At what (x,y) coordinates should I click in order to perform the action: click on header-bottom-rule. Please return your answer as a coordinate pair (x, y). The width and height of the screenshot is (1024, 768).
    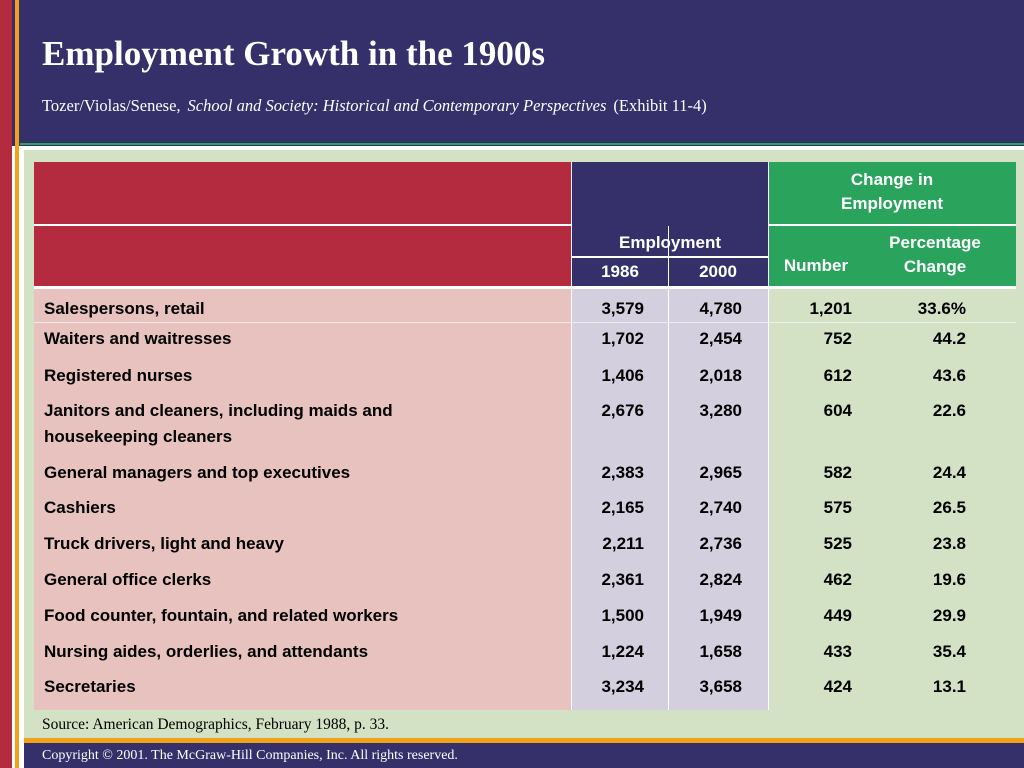
    Looking at the image, I should click on (525, 287).